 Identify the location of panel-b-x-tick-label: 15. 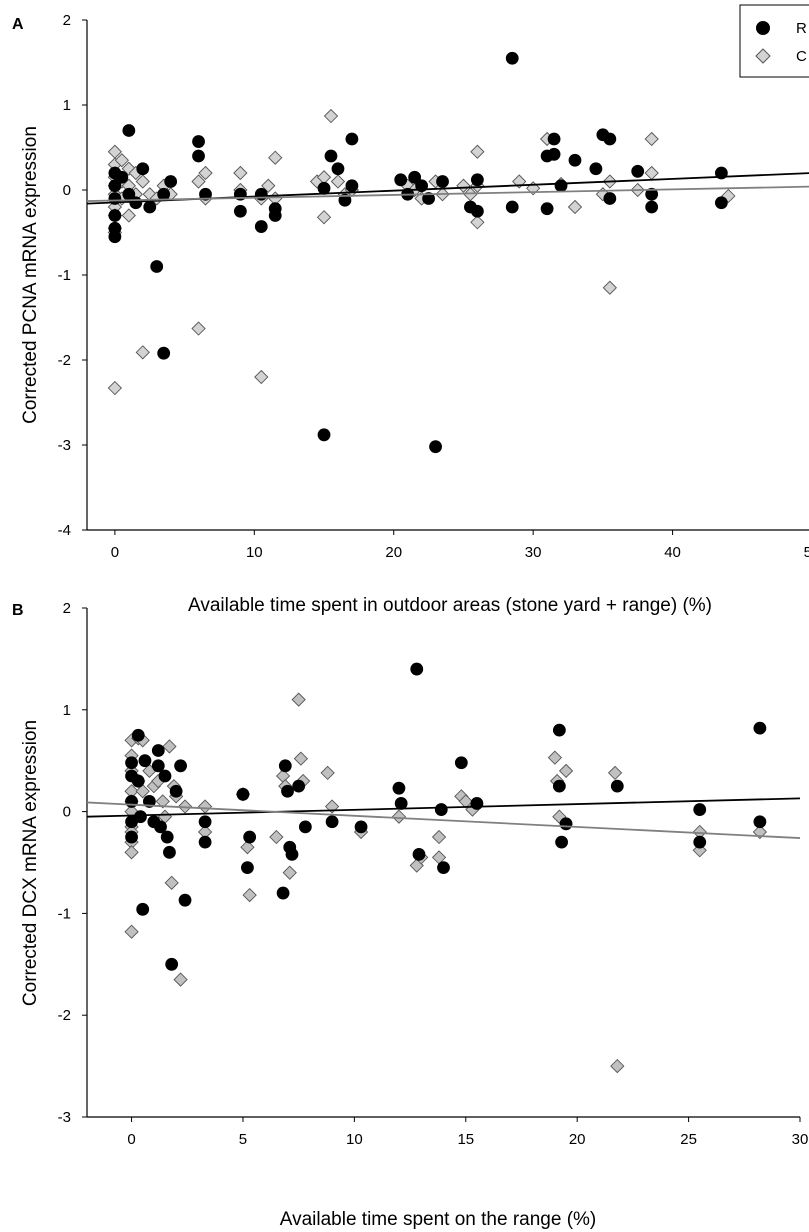
(465, 1139).